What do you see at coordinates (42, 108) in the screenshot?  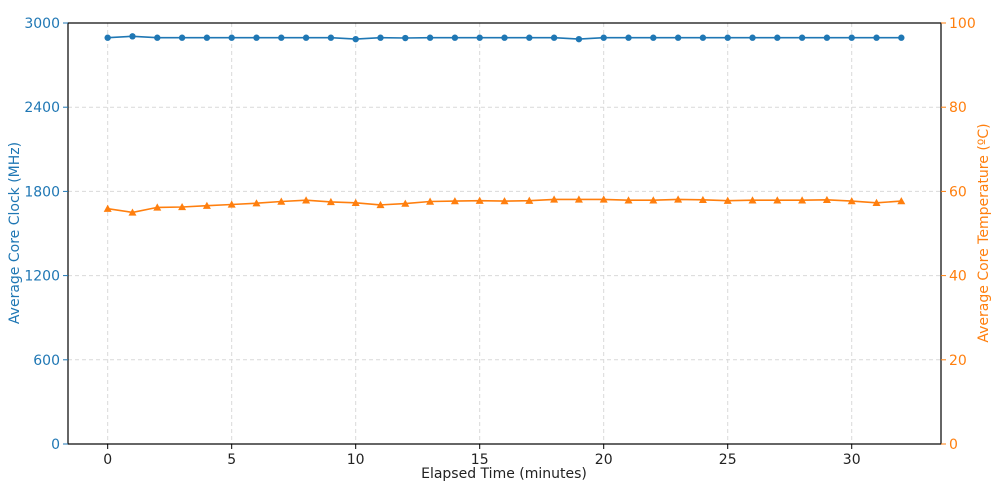 I see `left-y-tick-label: 2400` at bounding box center [42, 108].